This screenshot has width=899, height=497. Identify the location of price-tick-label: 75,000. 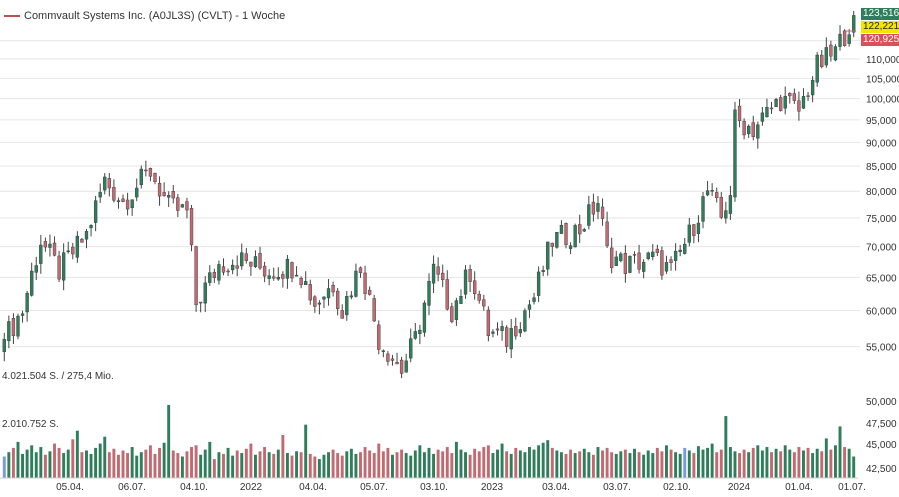
(881, 219).